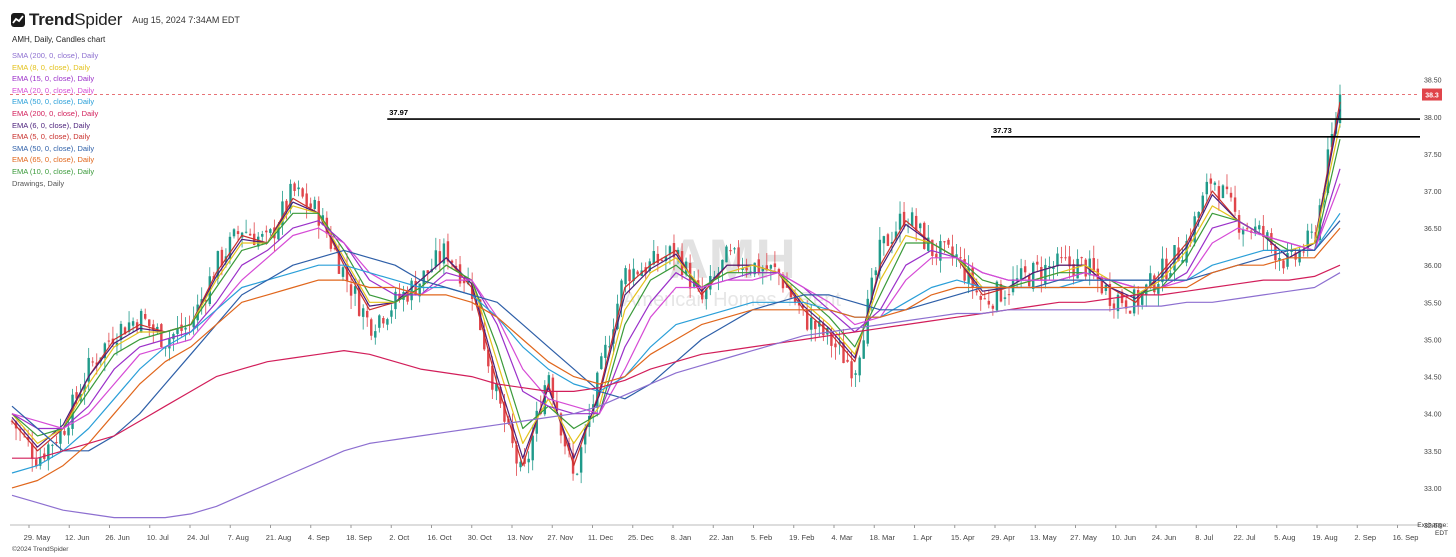 The image size is (1456, 557). Describe the element at coordinates (55, 55) in the screenshot. I see `legend-entry: SMA (200, 0, close), Daily` at that location.